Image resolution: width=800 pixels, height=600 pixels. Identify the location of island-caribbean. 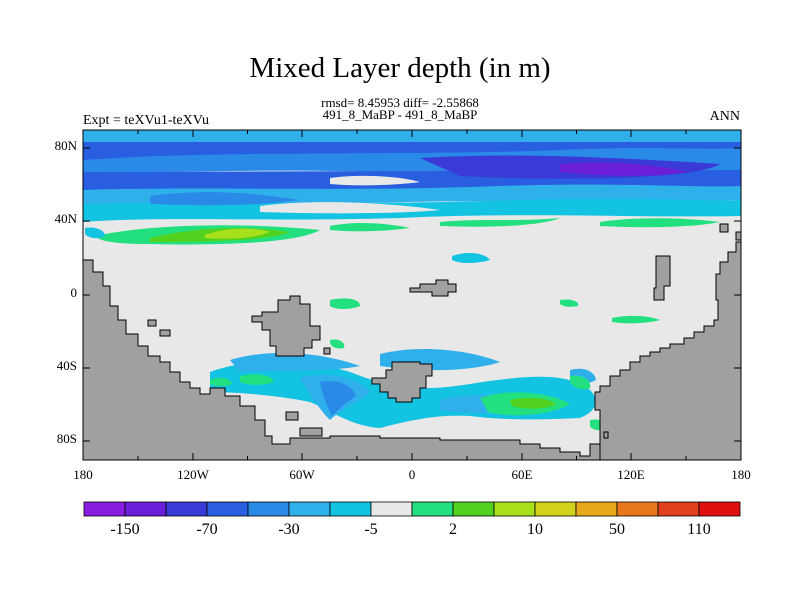
(152, 323).